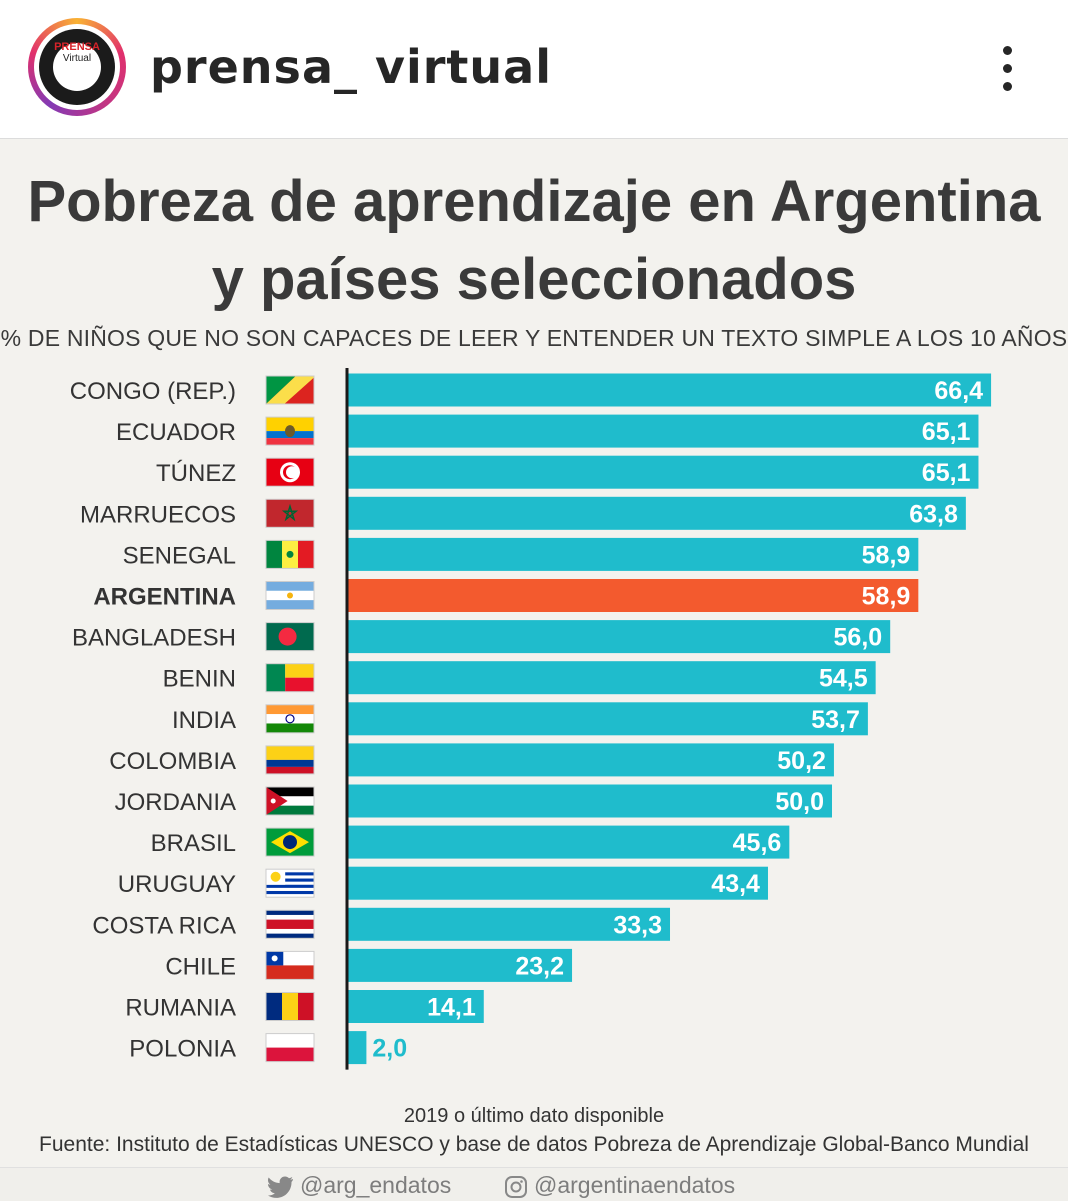  I want to click on value-label: 53,7, so click(835, 720).